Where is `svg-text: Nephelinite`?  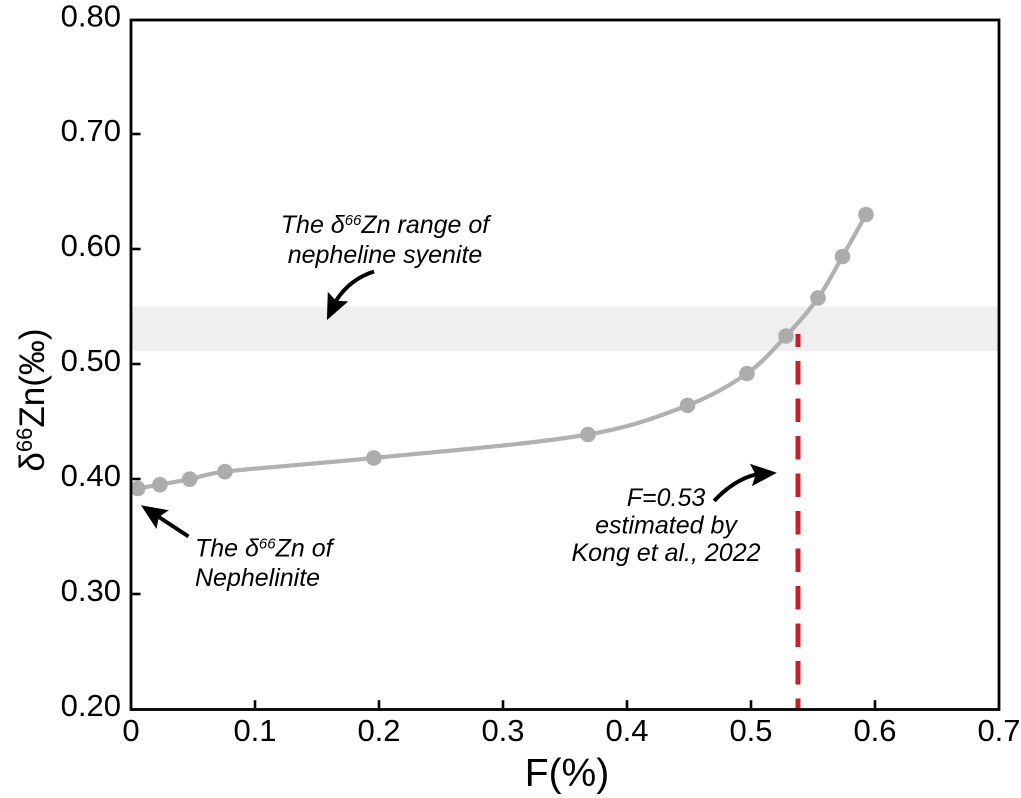
svg-text: Nephelinite is located at coordinates (257, 578).